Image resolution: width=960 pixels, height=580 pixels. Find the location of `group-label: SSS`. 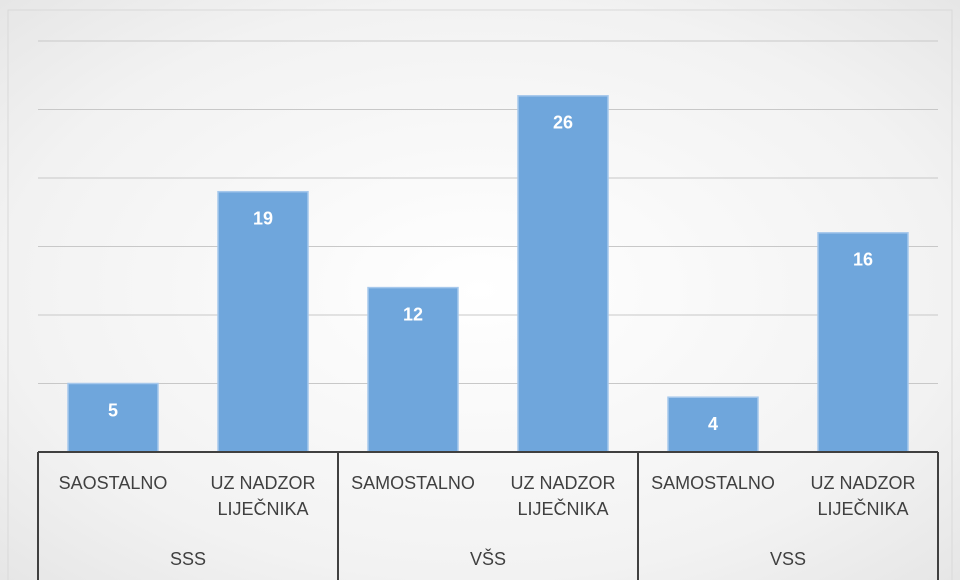

group-label: SSS is located at coordinates (188, 559).